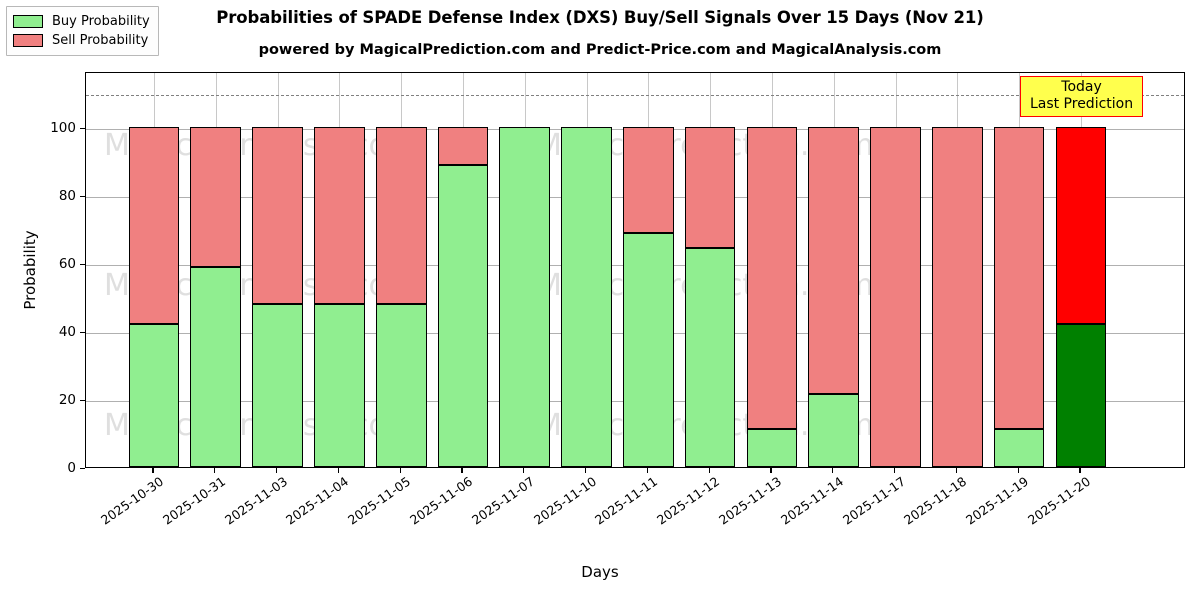  I want to click on x-tick-label-2025-10-31: 2025-10-31, so click(193, 500).